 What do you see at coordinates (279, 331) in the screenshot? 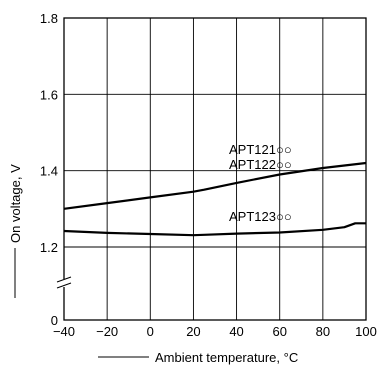
I see `x-tick-label: 60` at bounding box center [279, 331].